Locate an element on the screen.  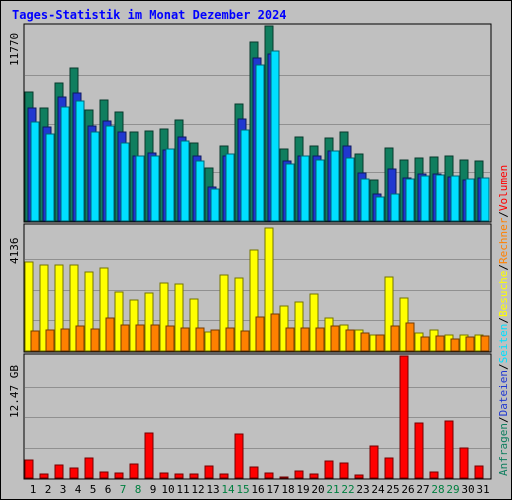
day-label-29: 29 is located at coordinates (453, 489).